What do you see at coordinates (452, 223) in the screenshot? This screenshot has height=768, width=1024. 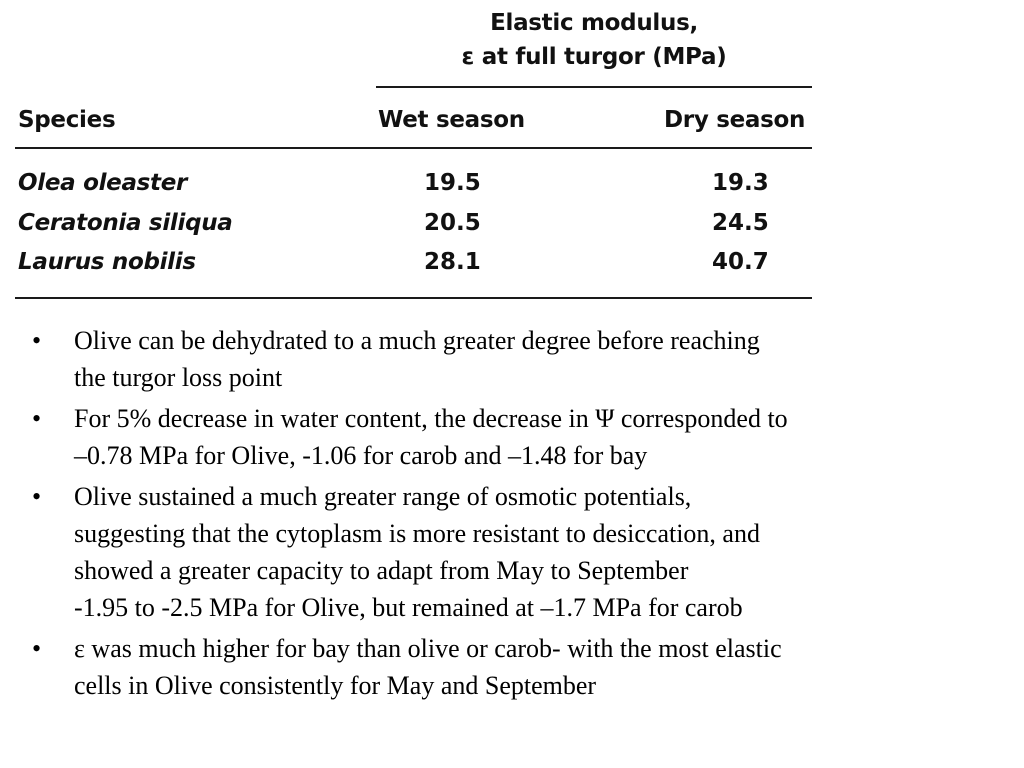 I see `wet-season-cell: 20.5` at bounding box center [452, 223].